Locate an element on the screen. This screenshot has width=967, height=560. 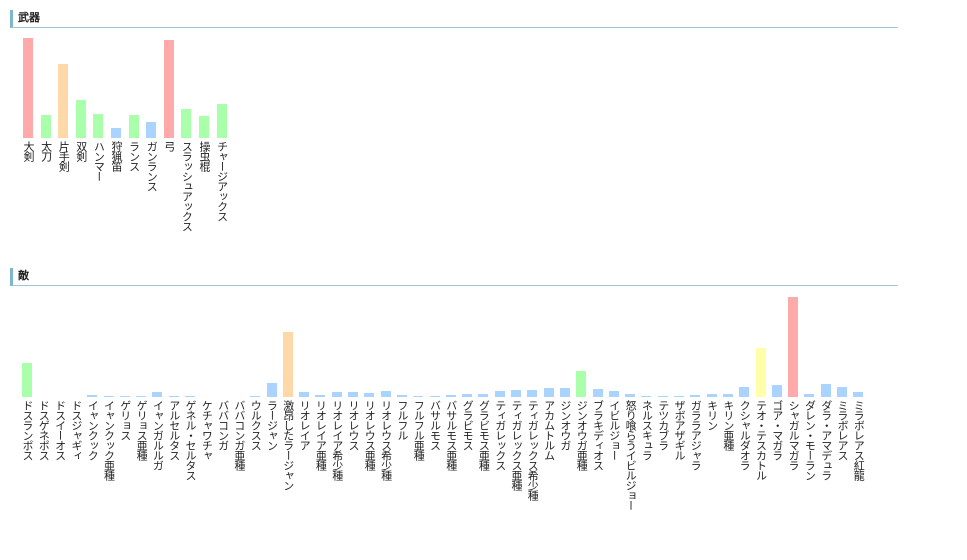
category-label: バサルモス亜種 is located at coordinates (451, 435).